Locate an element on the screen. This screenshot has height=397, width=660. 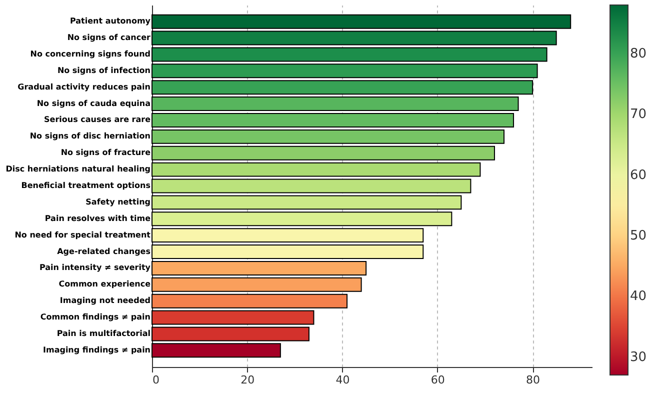
x-tick-label: 0 is located at coordinates (156, 380).